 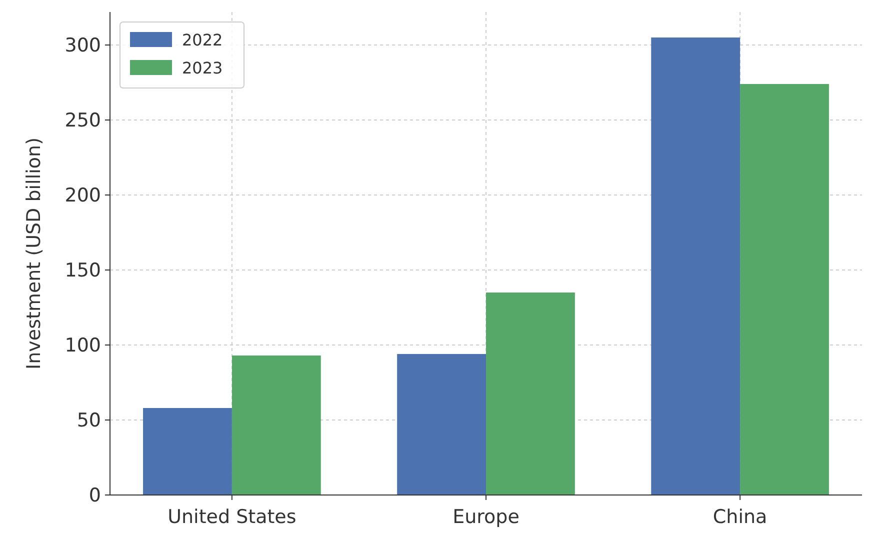 I want to click on y-tick-label: 100, so click(x=82, y=345).